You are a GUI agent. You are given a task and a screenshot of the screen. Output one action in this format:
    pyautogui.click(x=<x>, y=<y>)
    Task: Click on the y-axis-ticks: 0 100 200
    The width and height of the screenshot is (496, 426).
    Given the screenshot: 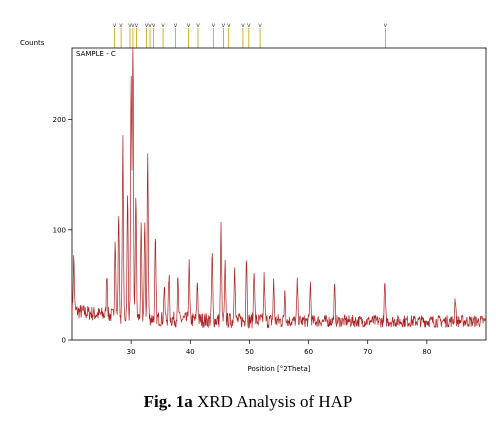 What is the action you would take?
    pyautogui.click(x=62, y=230)
    